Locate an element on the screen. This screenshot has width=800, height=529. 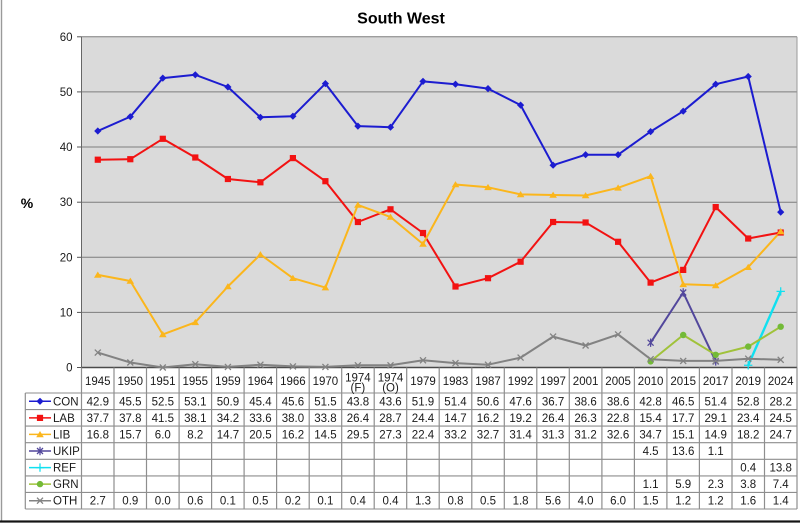
svg-text: 1979 is located at coordinates (423, 382).